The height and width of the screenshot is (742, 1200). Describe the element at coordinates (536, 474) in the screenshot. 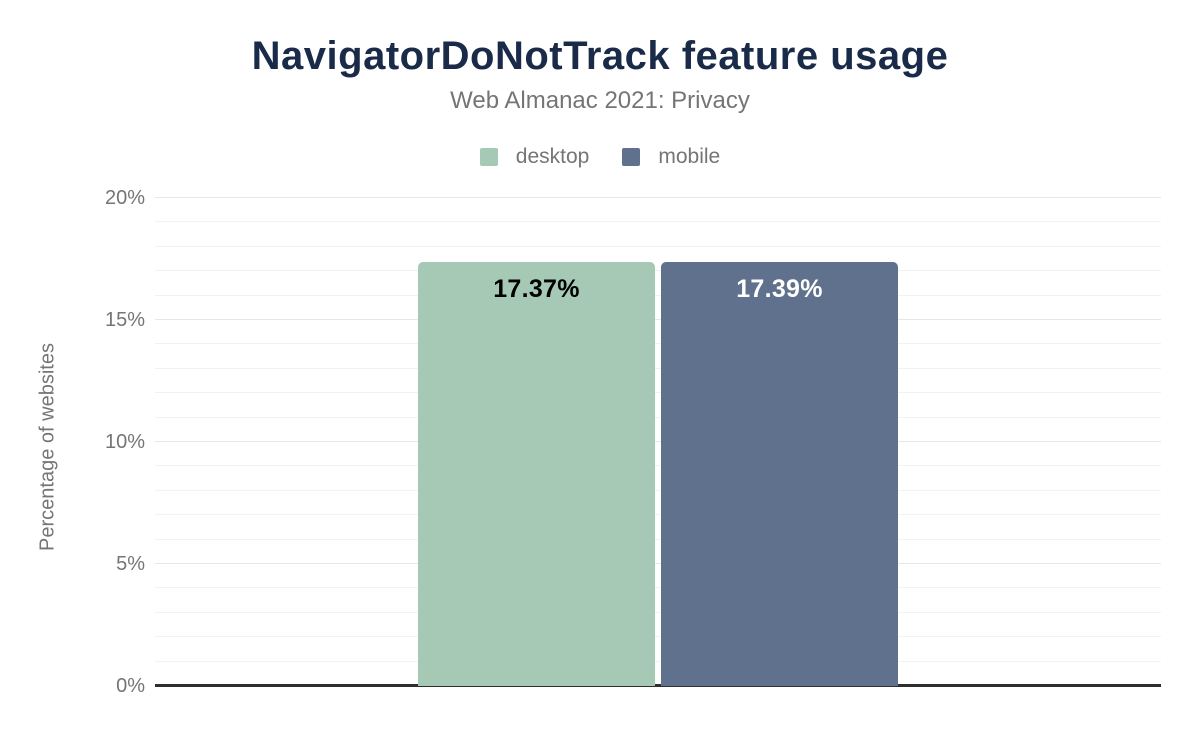

I see `bar-desktop: 17.37%` at that location.